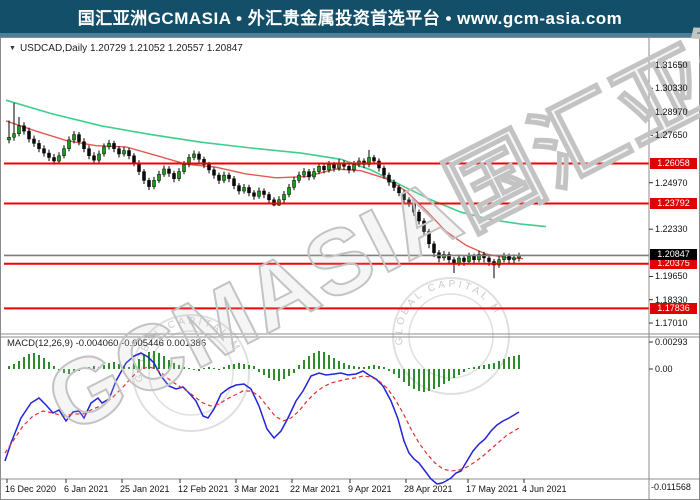 This screenshot has height=500, width=700. What do you see at coordinates (673, 203) in the screenshot?
I see `level-price-label: 1.23792` at bounding box center [673, 203].